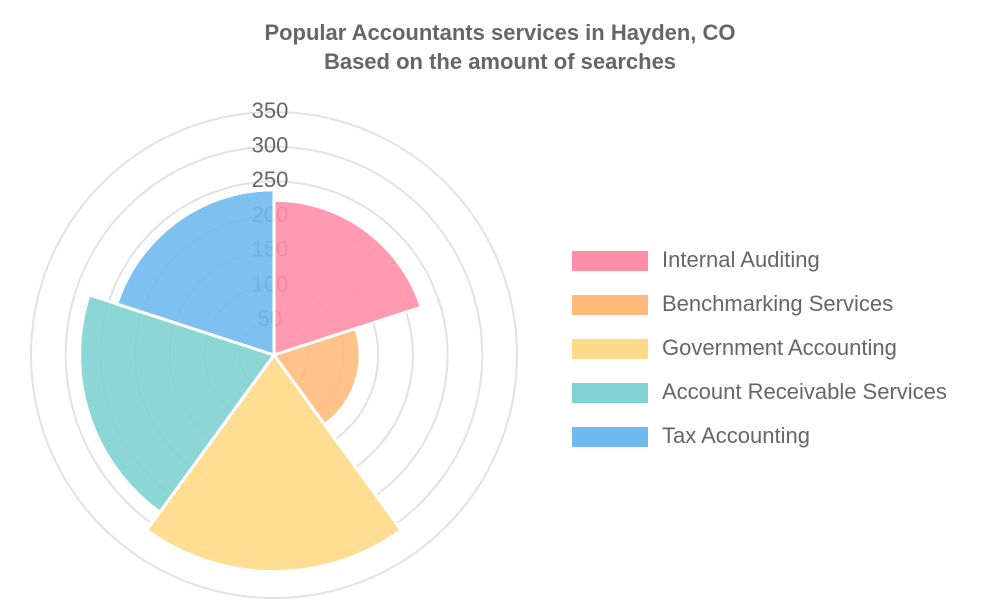 This screenshot has width=1000, height=605. Describe the element at coordinates (736, 435) in the screenshot. I see `legend-label: Tax Accounting` at that location.